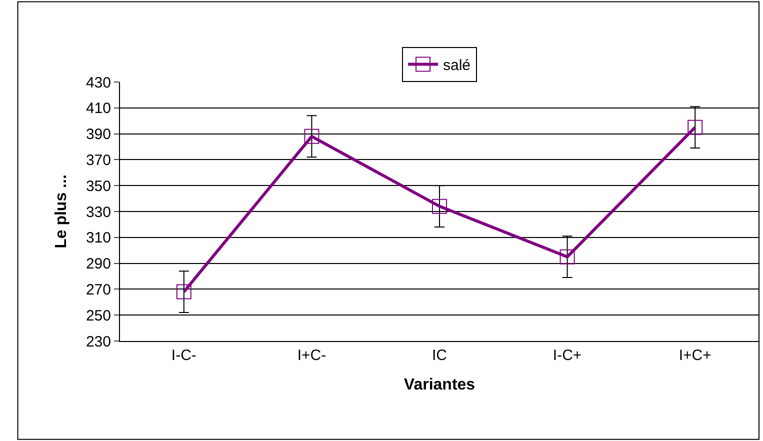 The height and width of the screenshot is (441, 763). I want to click on x-tick-label: I-C-, so click(183, 355).